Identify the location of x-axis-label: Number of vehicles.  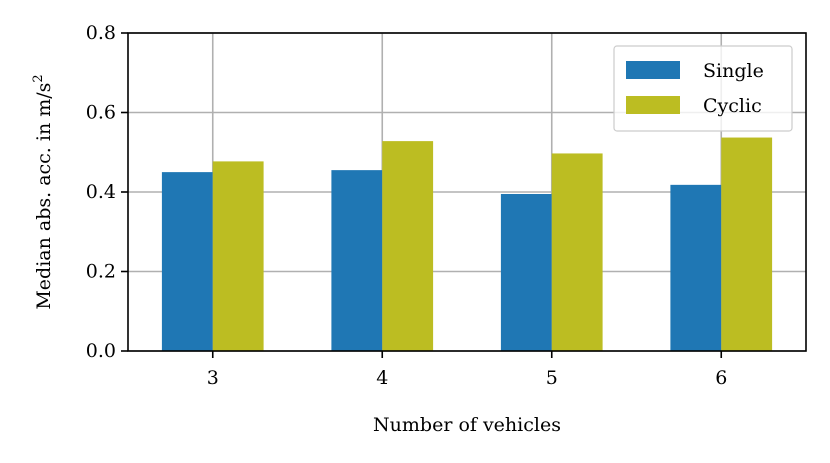
(467, 425).